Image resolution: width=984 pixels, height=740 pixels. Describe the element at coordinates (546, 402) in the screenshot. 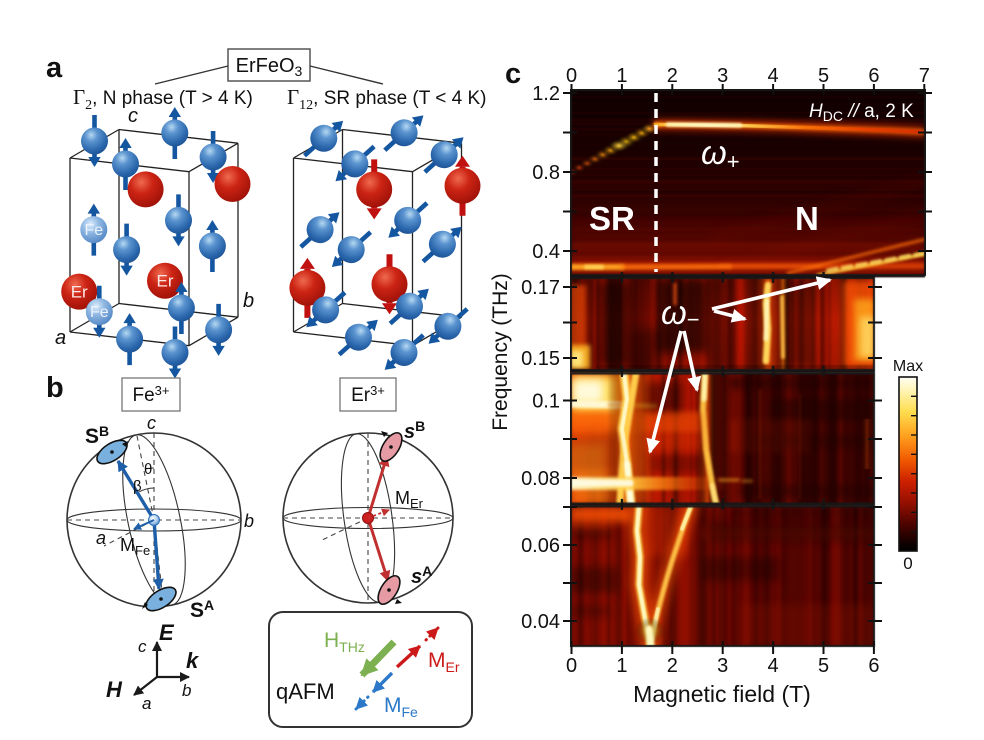

I see `svg-text: 0.1` at that location.